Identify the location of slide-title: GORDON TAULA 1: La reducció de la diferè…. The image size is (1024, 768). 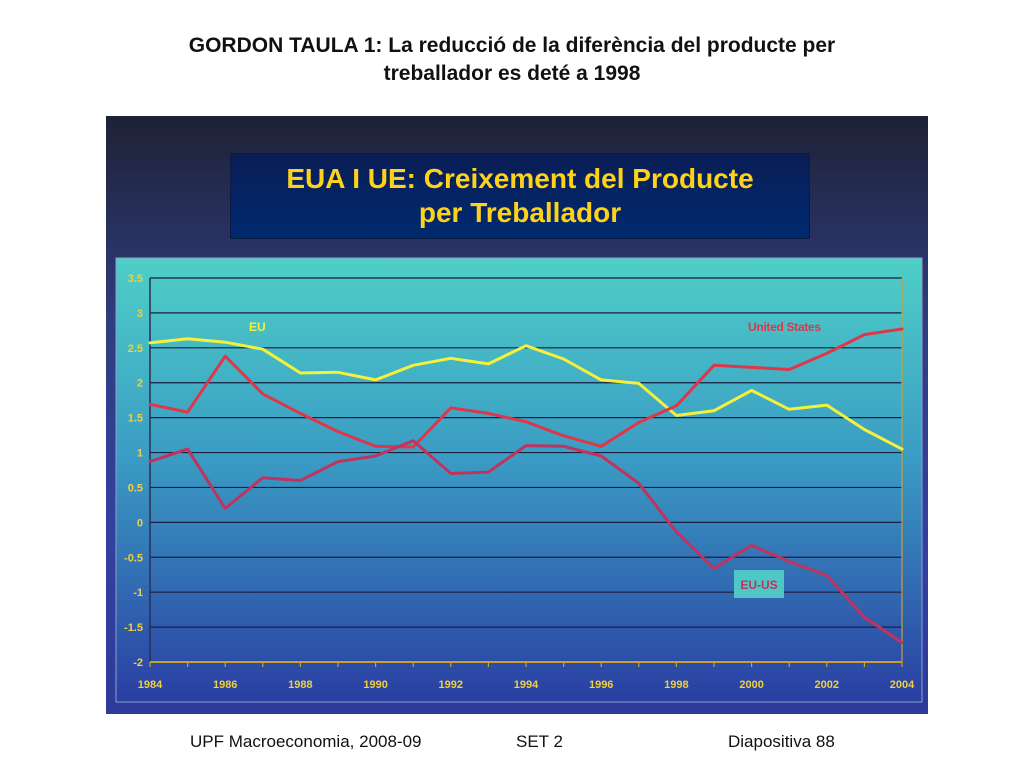
(512, 60).